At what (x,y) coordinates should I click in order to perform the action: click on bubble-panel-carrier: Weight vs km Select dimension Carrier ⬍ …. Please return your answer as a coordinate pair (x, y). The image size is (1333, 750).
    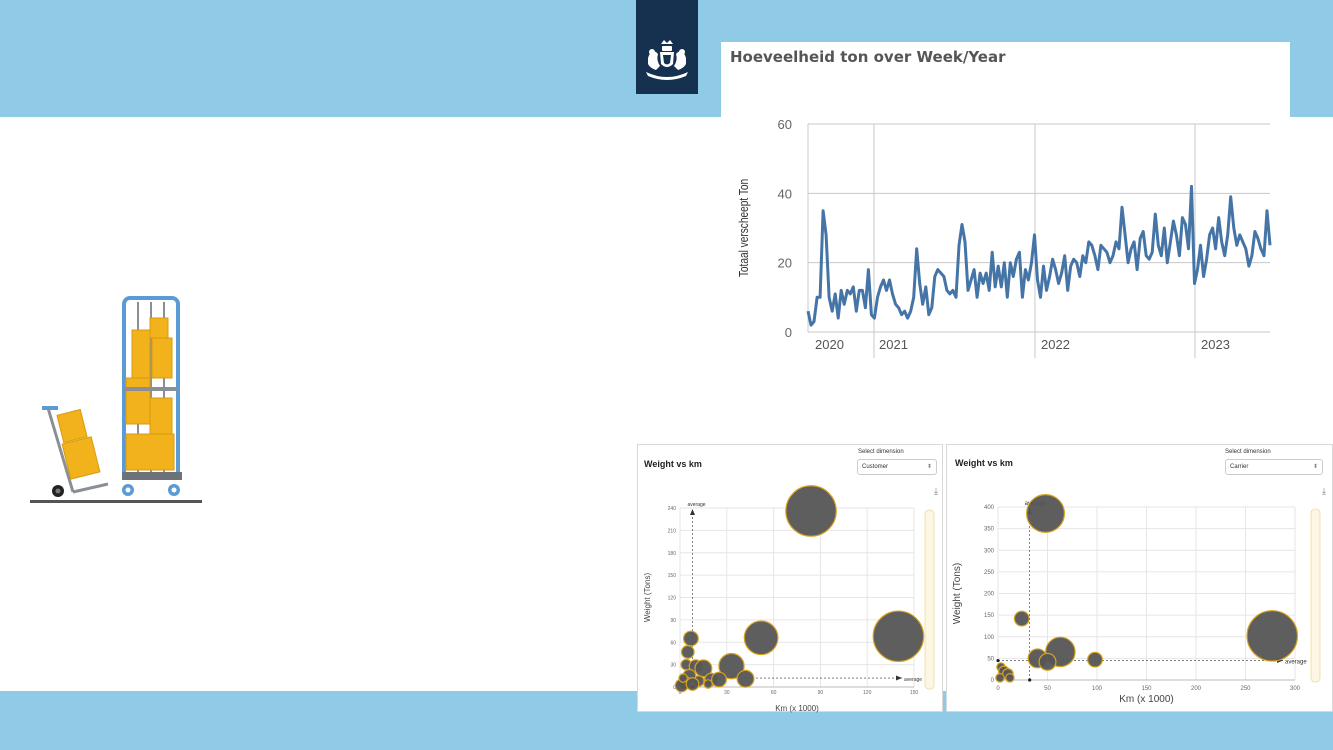
    Looking at the image, I should click on (1139, 578).